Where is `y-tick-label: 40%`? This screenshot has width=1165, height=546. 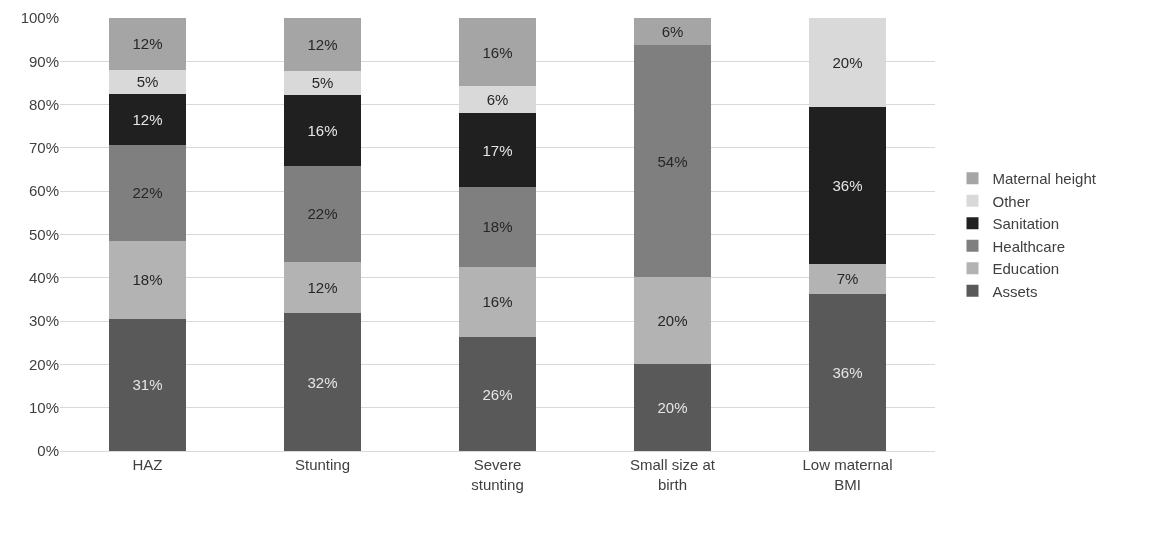
y-tick-label: 40% is located at coordinates (43, 278).